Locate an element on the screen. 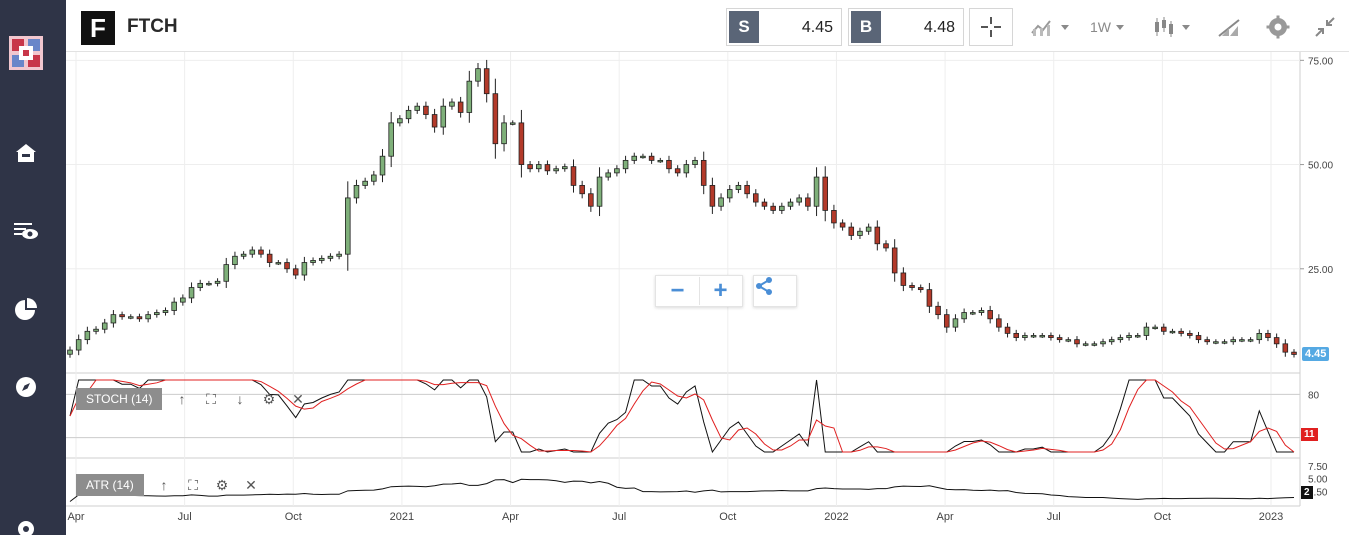  compass-icon is located at coordinates (26, 387).